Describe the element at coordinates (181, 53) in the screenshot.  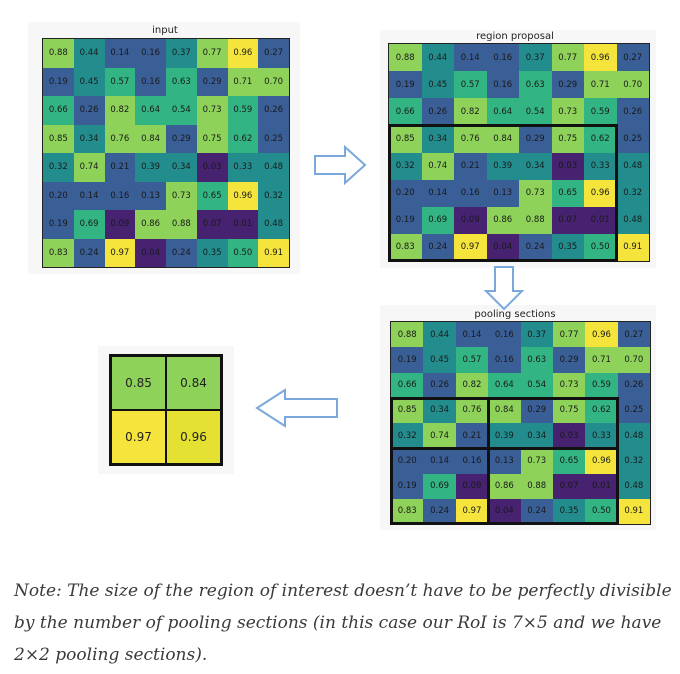
I see `grid-cell: 0.37` at that location.